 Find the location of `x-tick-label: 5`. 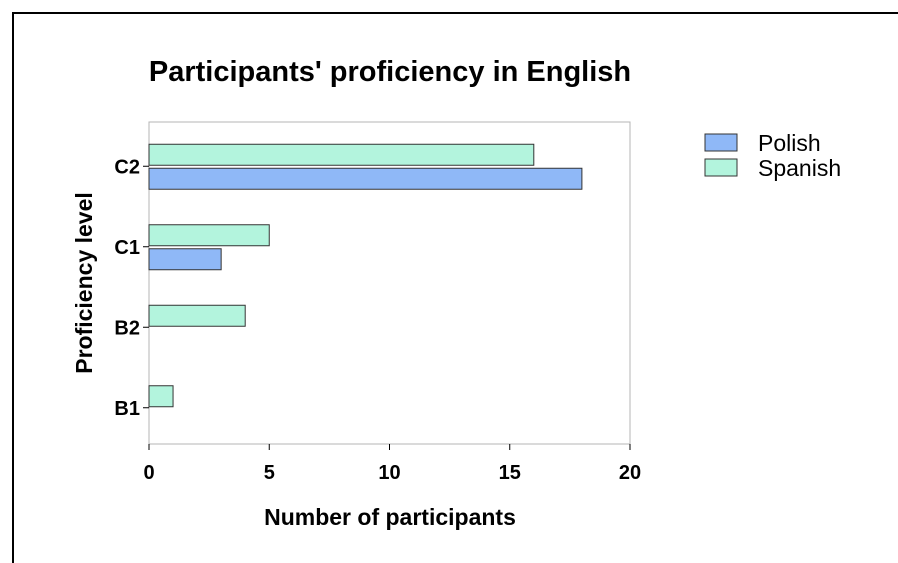

x-tick-label: 5 is located at coordinates (269, 473).